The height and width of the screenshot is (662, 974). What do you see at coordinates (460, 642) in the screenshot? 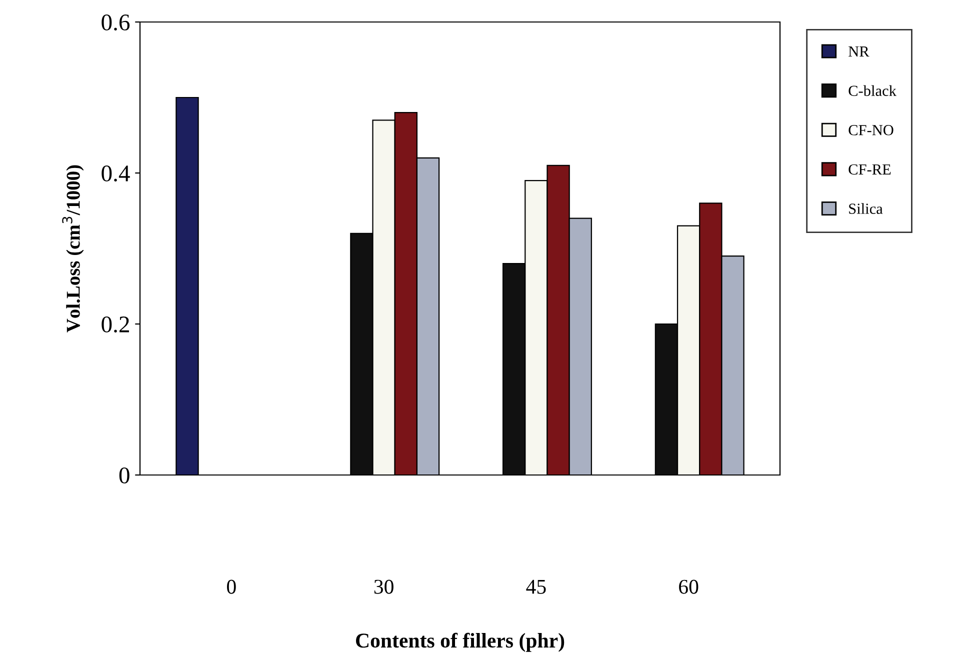
I see `x-axis-title: Contents of fillers (phr)` at bounding box center [460, 642].